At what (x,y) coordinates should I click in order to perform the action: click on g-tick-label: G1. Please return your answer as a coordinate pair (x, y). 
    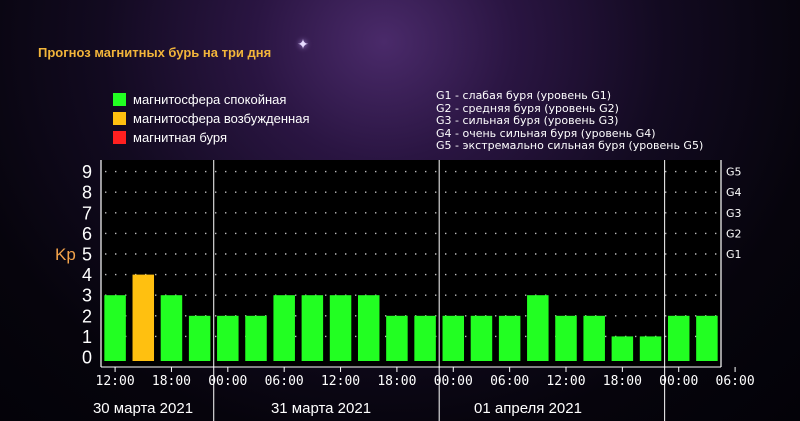
    Looking at the image, I should click on (734, 254).